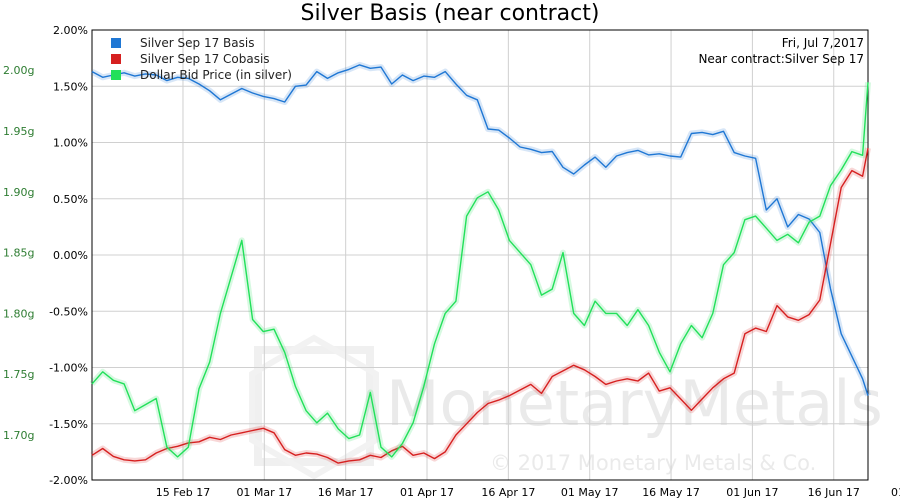  Describe the element at coordinates (264, 492) in the screenshot. I see `x-tick-label: 01 Mar 17` at that location.